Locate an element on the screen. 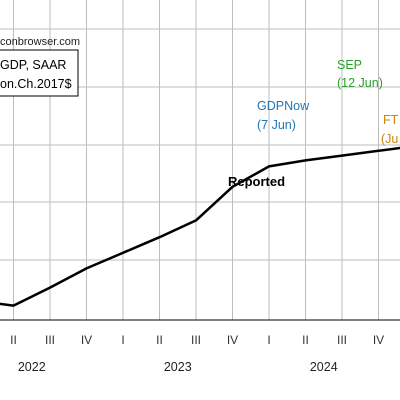 The width and height of the screenshot is (400, 400). sep-annotation-name: SEP is located at coordinates (349, 65).